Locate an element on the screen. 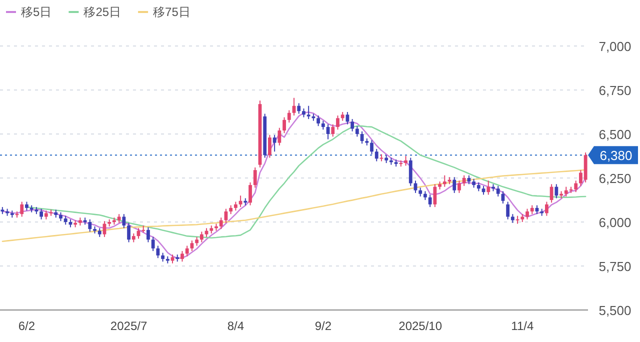  y-tick-label: 7,000 is located at coordinates (615, 46).